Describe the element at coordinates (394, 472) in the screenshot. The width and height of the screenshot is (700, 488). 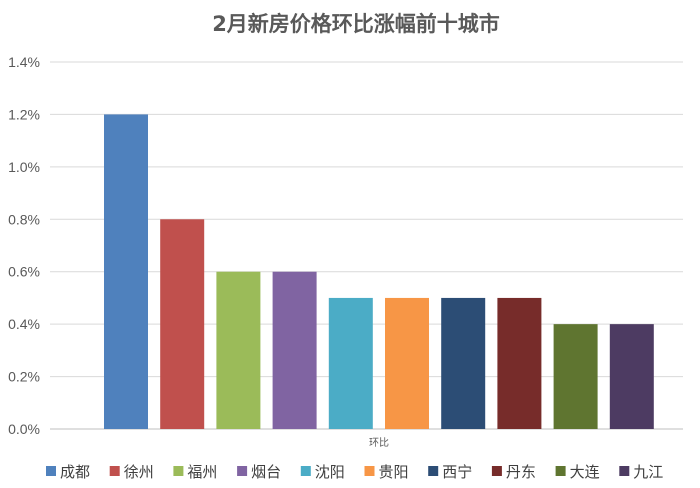
I see `legend-label: 贵阳` at that location.